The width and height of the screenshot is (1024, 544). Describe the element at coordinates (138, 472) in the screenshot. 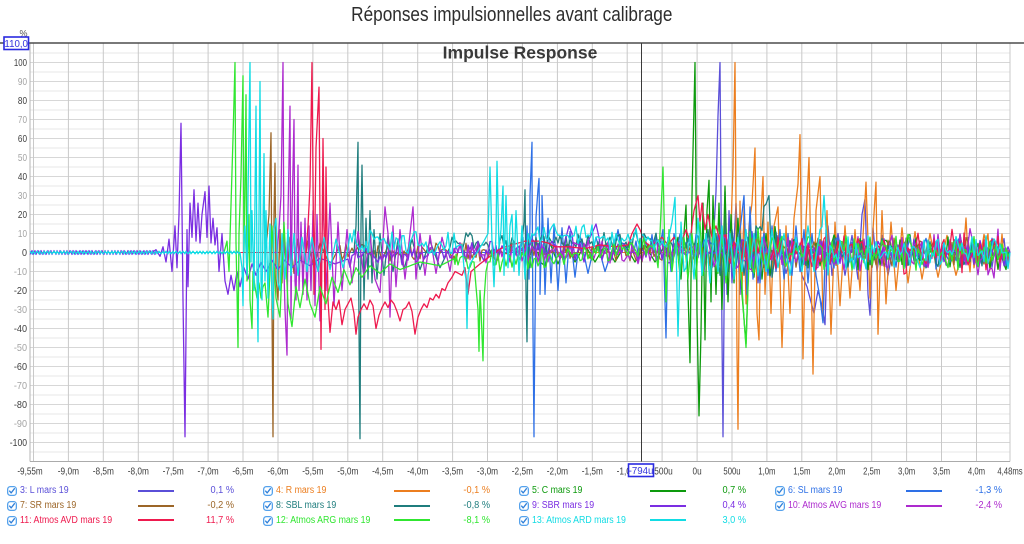

I see `svg-text: -8,0m` at that location.